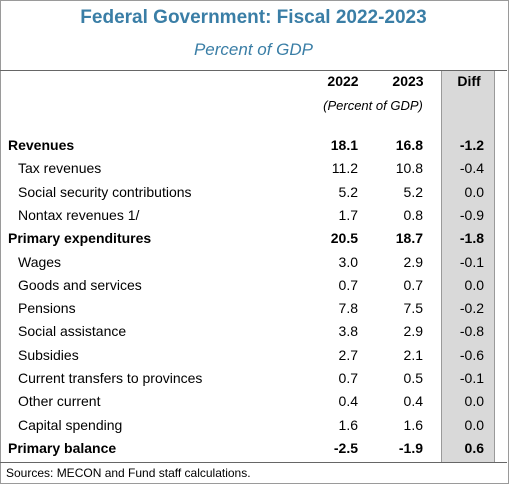 Image resolution: width=509 pixels, height=484 pixels. What do you see at coordinates (409, 238) in the screenshot?
I see `value-2023: 18.7` at bounding box center [409, 238].